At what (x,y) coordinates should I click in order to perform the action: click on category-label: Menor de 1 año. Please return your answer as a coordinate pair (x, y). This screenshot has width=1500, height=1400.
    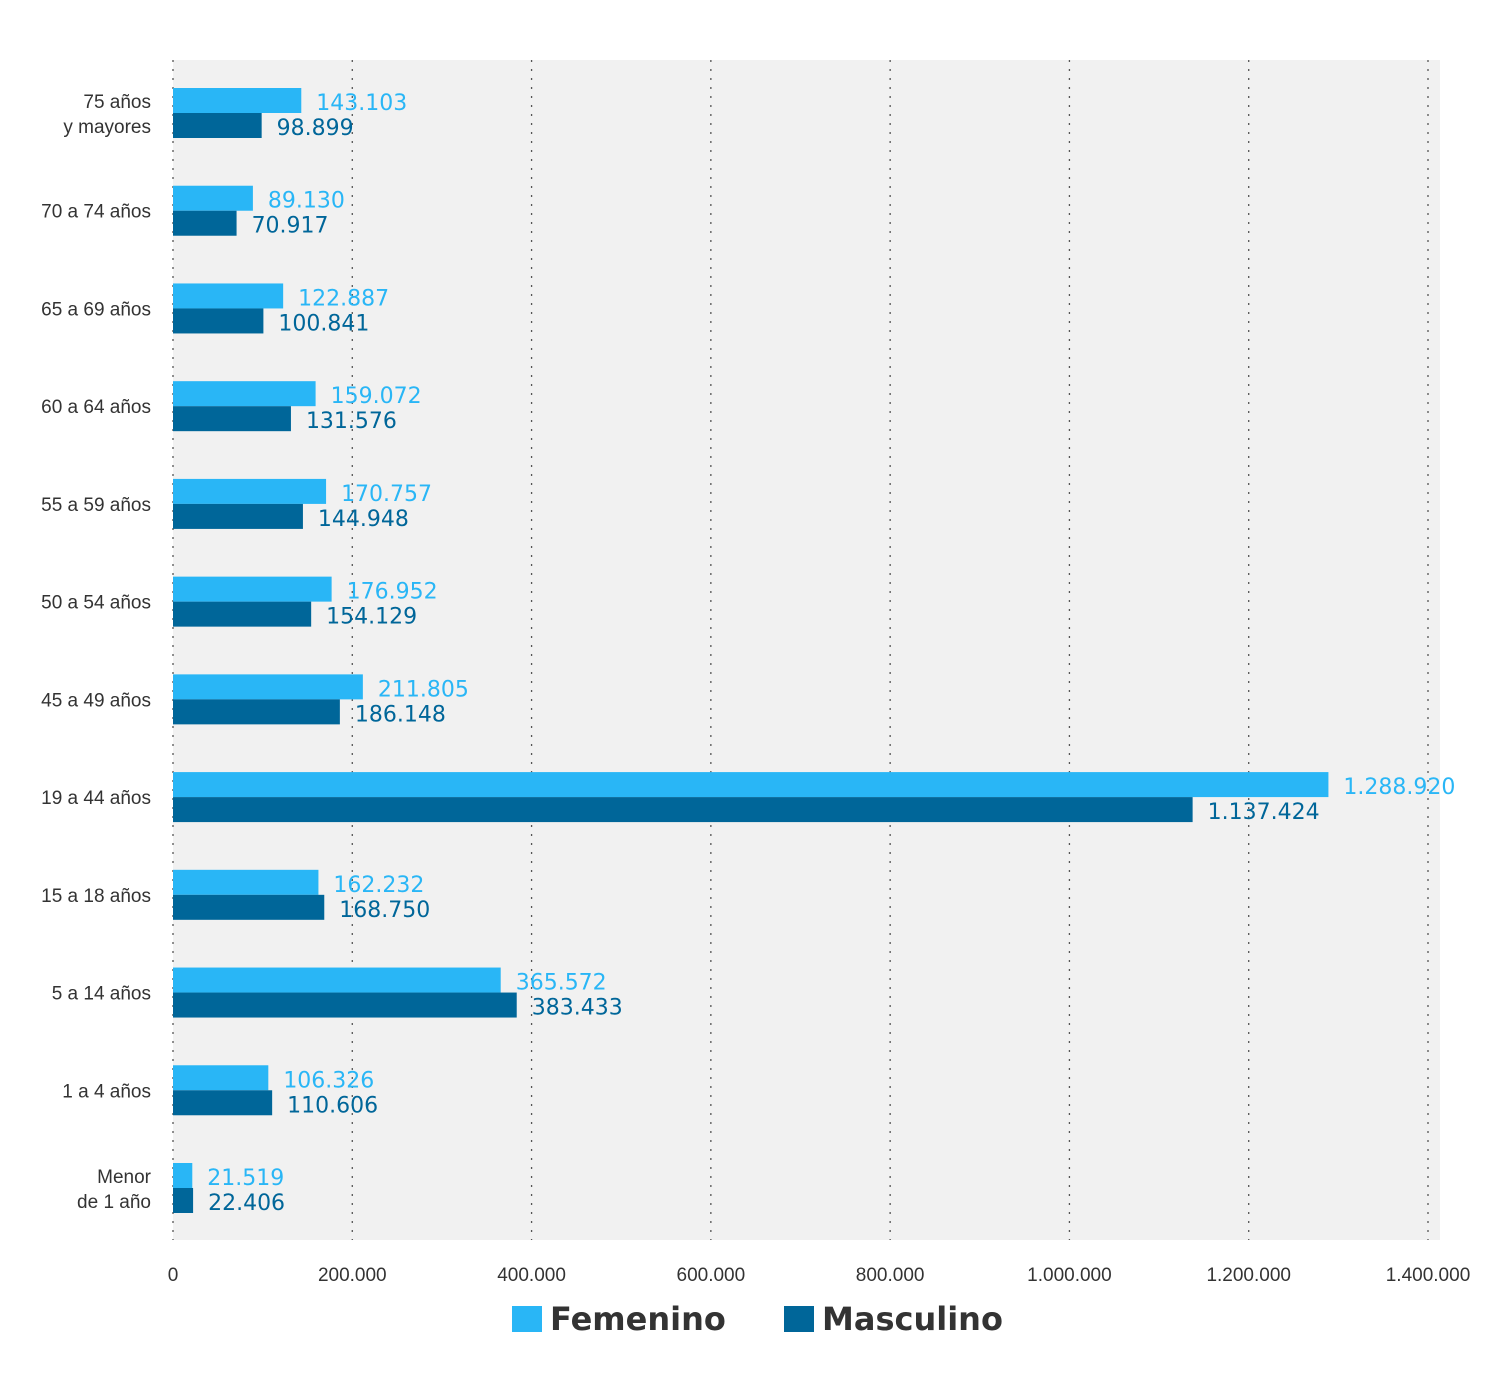
    Looking at the image, I should click on (114, 1190).